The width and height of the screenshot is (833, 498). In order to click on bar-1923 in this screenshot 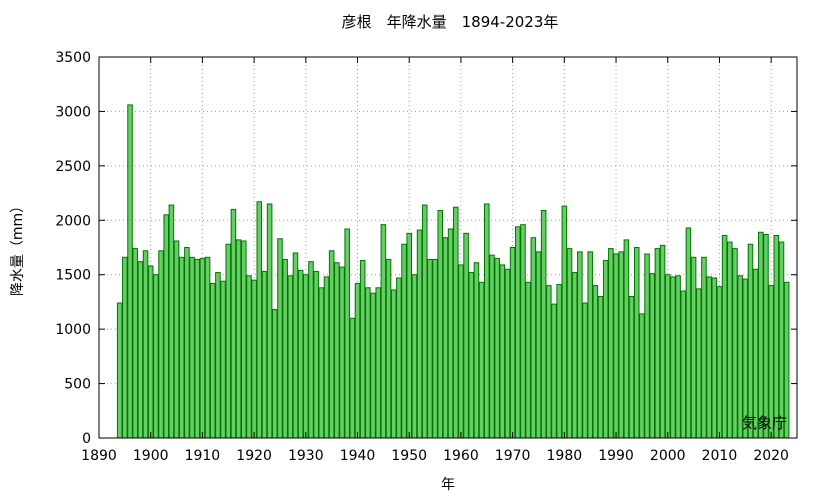, I will do `click(269, 321)`.